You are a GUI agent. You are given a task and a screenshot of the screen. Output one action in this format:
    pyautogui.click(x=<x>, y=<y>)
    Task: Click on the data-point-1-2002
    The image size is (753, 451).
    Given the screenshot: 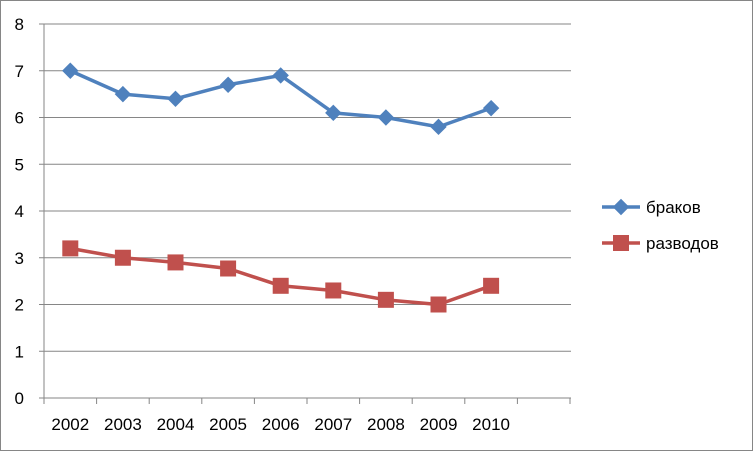 What is the action you would take?
    pyautogui.click(x=70, y=248)
    